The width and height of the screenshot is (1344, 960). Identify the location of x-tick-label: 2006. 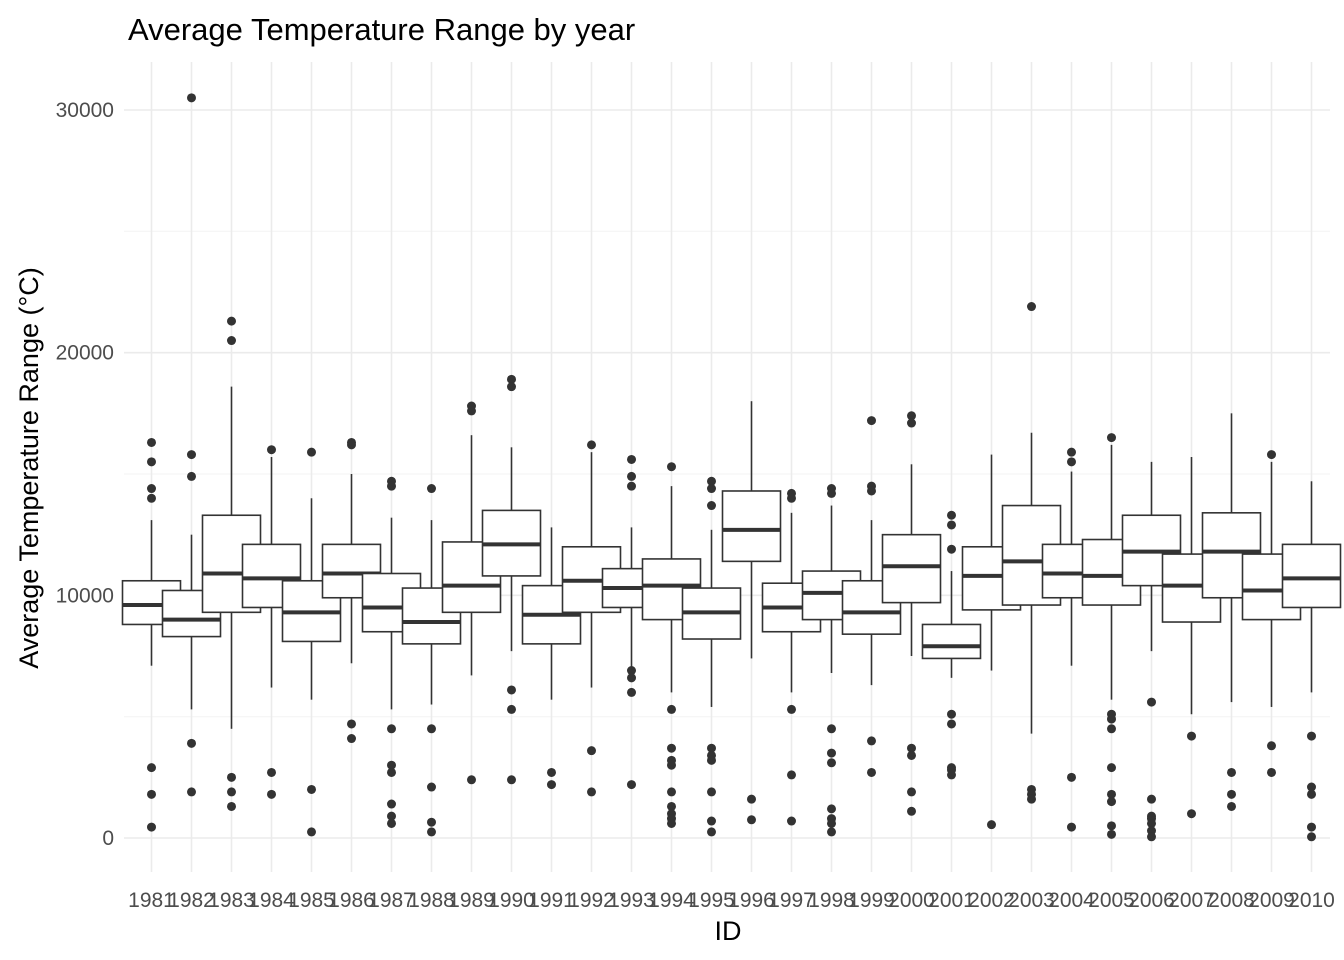
(1151, 900).